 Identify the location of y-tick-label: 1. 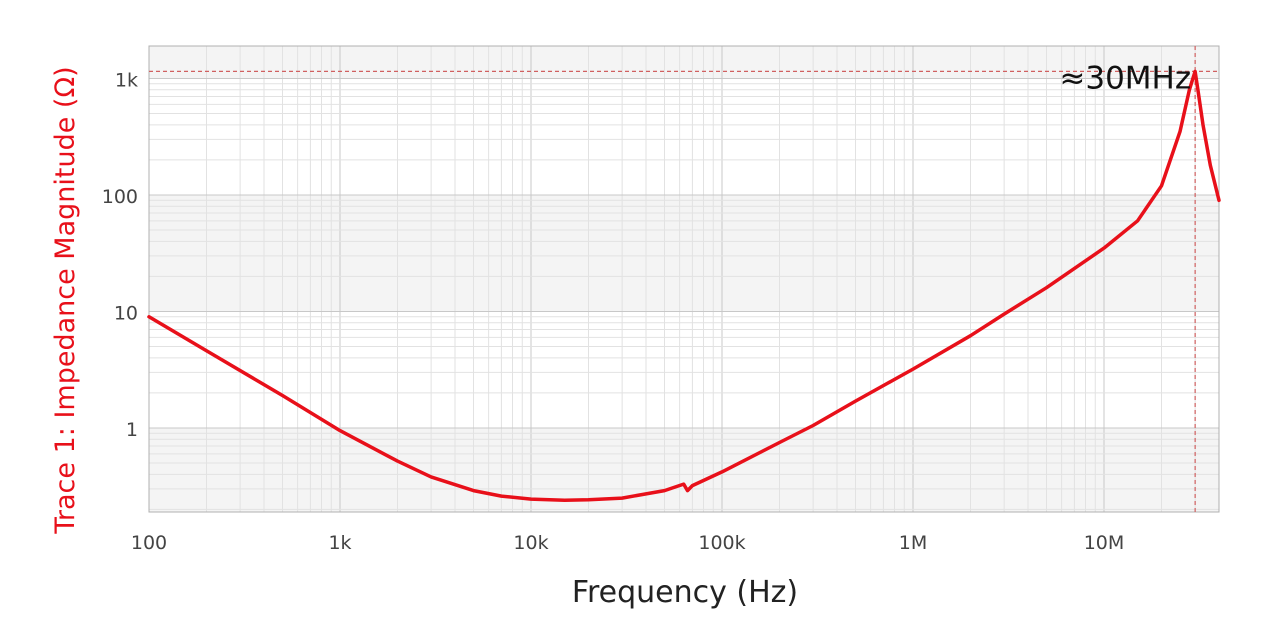
(132, 430).